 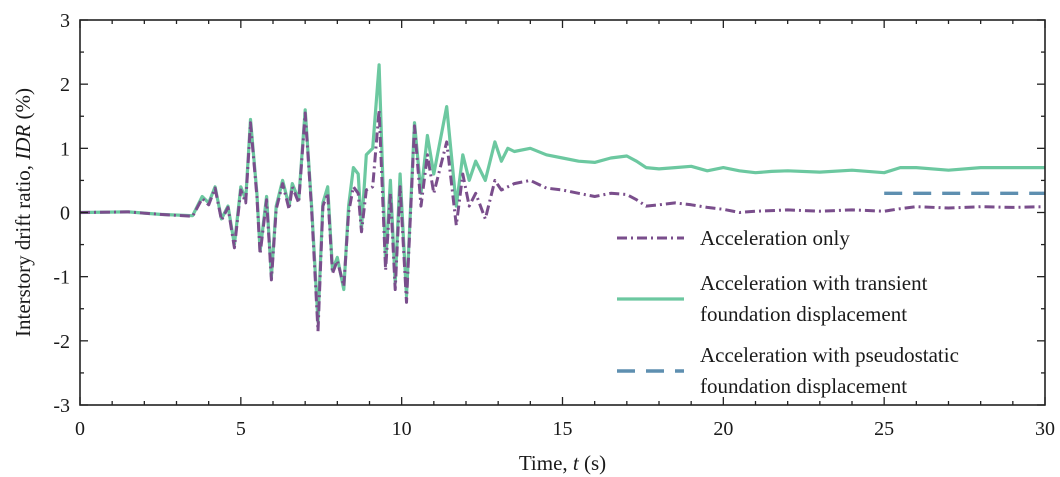 What do you see at coordinates (80, 429) in the screenshot?
I see `x-tick-label: 0` at bounding box center [80, 429].